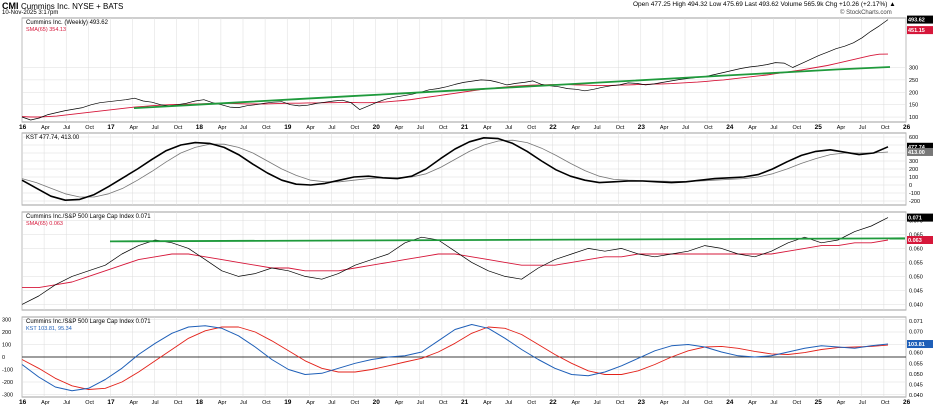  What do you see at coordinates (730, 402) in the screenshot?
I see `x-axis-bottom-tick-label: 24` at bounding box center [730, 402].